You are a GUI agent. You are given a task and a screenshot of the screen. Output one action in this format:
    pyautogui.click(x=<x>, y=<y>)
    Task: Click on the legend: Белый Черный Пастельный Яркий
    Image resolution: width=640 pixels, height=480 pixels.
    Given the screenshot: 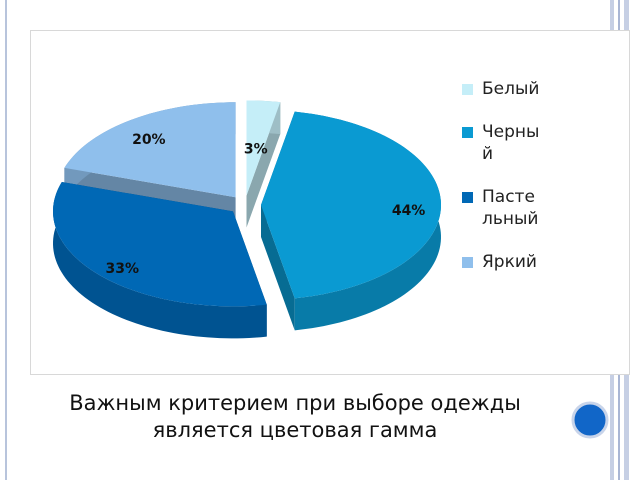 What is the action you would take?
    pyautogui.click(x=502, y=186)
    